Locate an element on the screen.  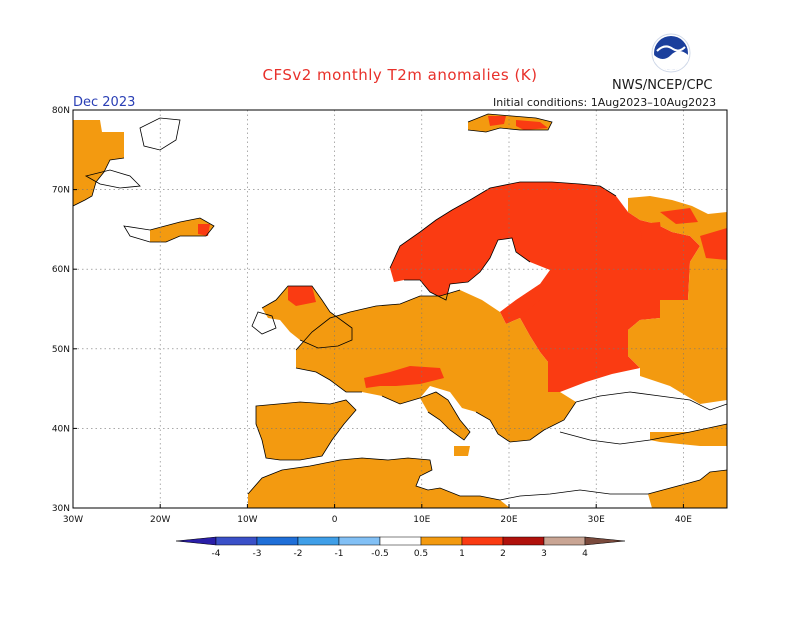
colorbar-label: 0.5 is located at coordinates (421, 554).